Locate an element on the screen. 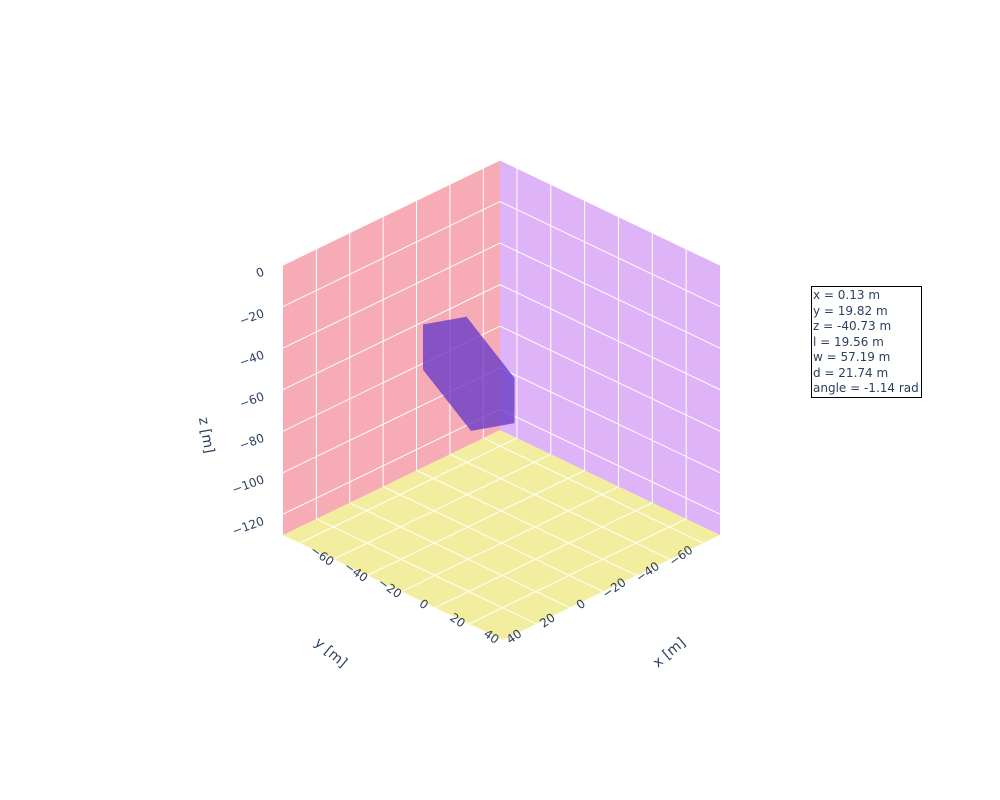  z-tick-label: 0 is located at coordinates (260, 273).